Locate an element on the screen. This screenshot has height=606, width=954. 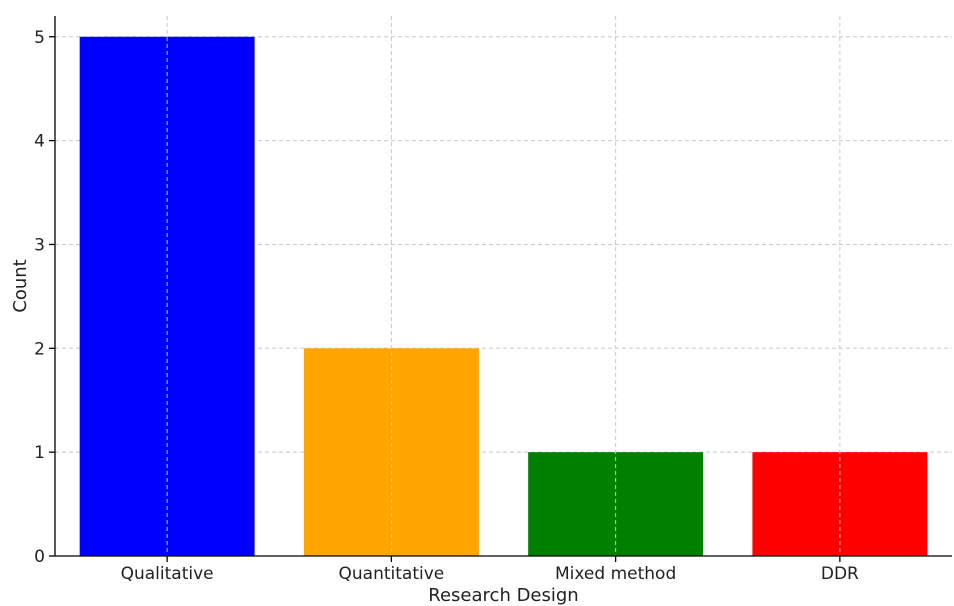
y-tick-label: 0 is located at coordinates (39, 557).